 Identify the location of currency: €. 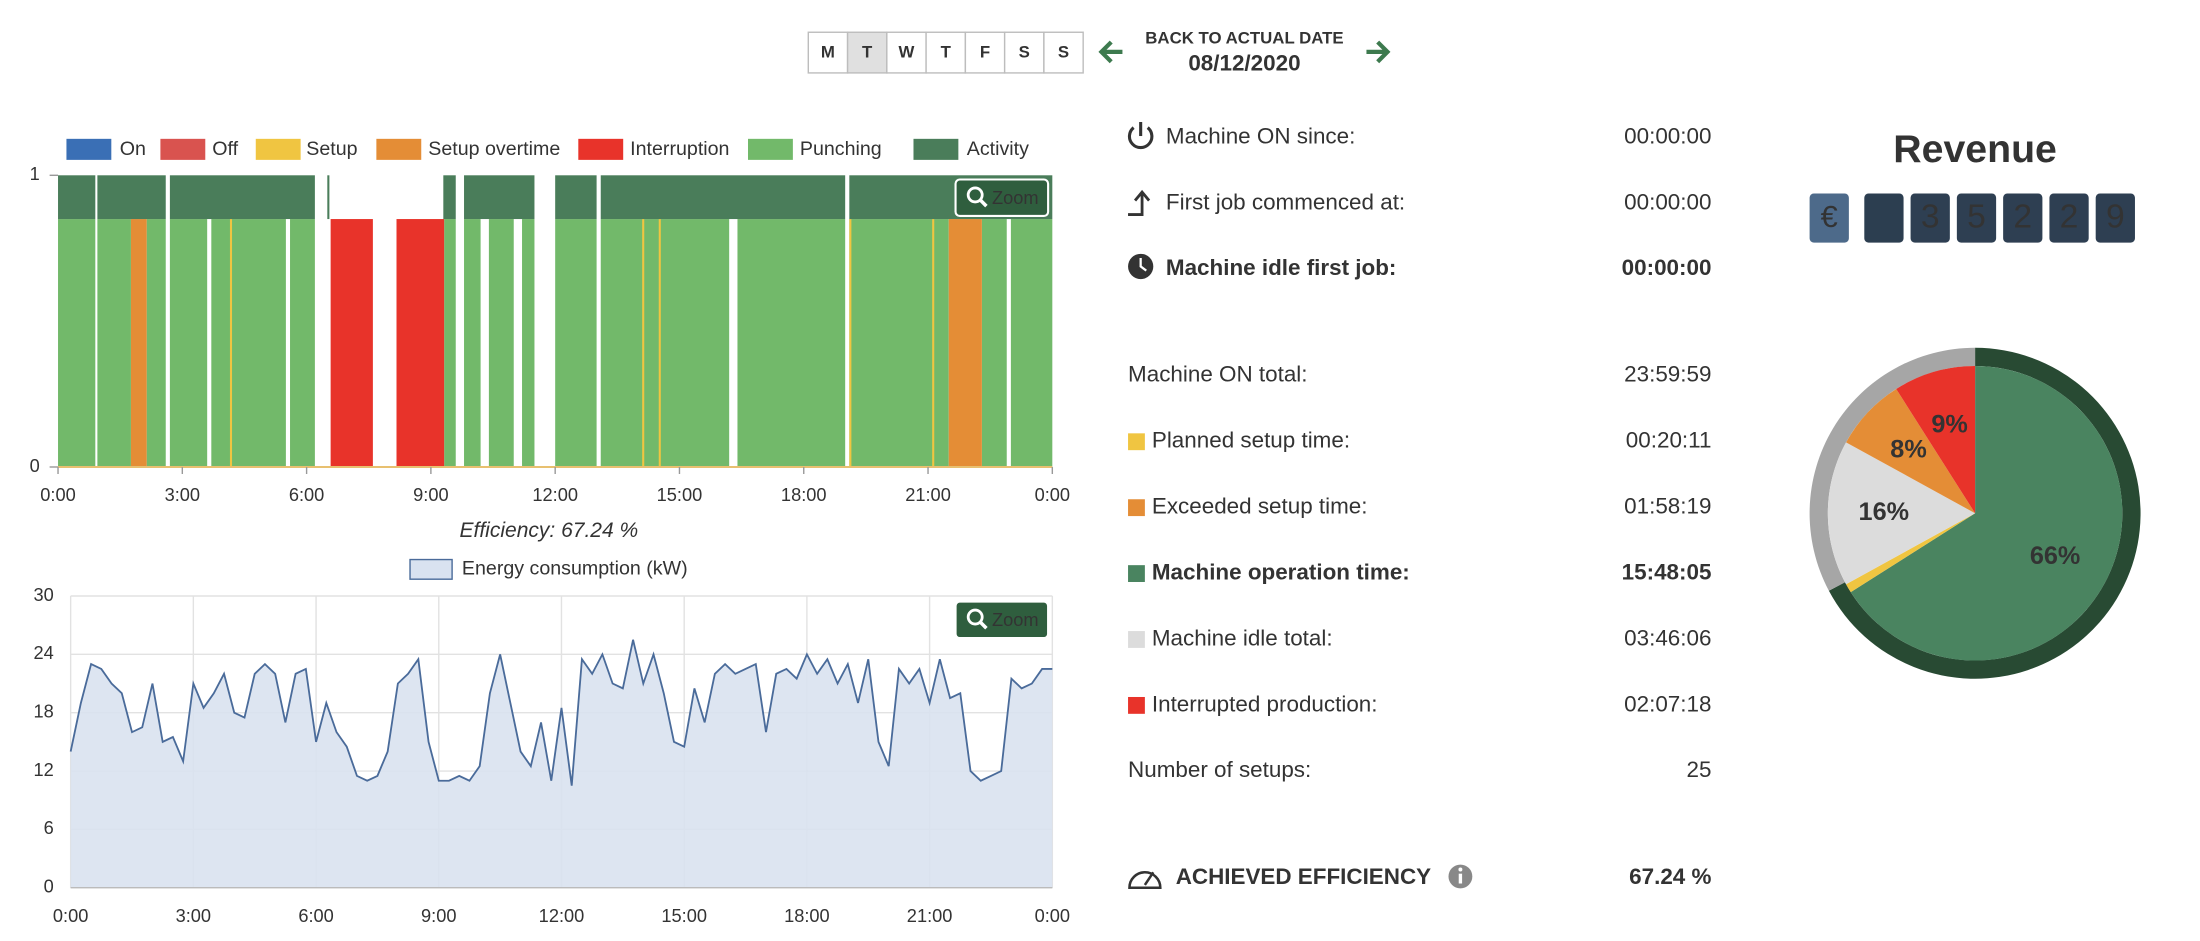
(1829, 216).